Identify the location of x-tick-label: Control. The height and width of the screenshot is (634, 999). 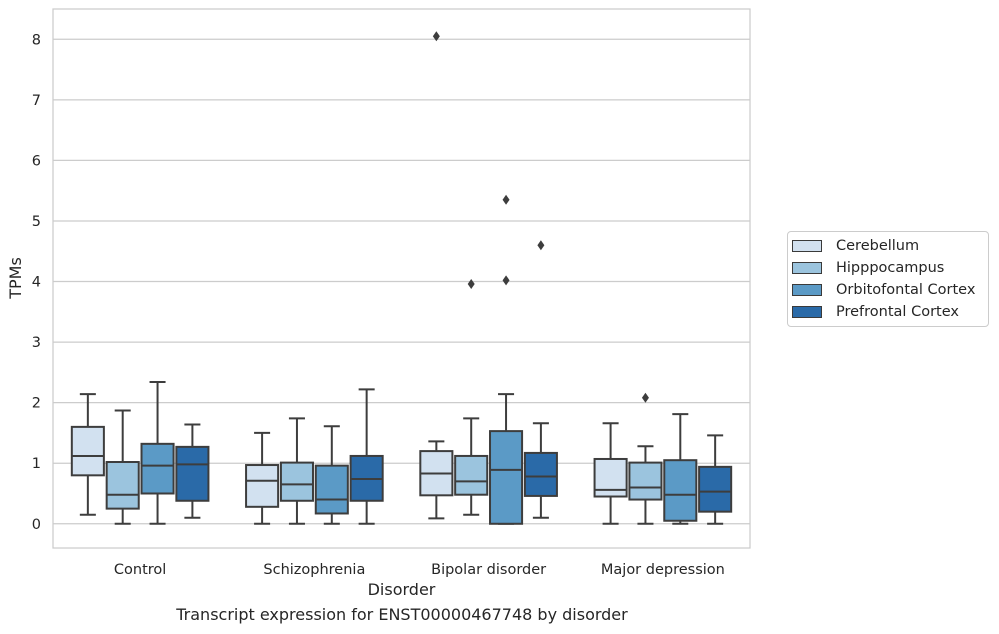
(140, 570).